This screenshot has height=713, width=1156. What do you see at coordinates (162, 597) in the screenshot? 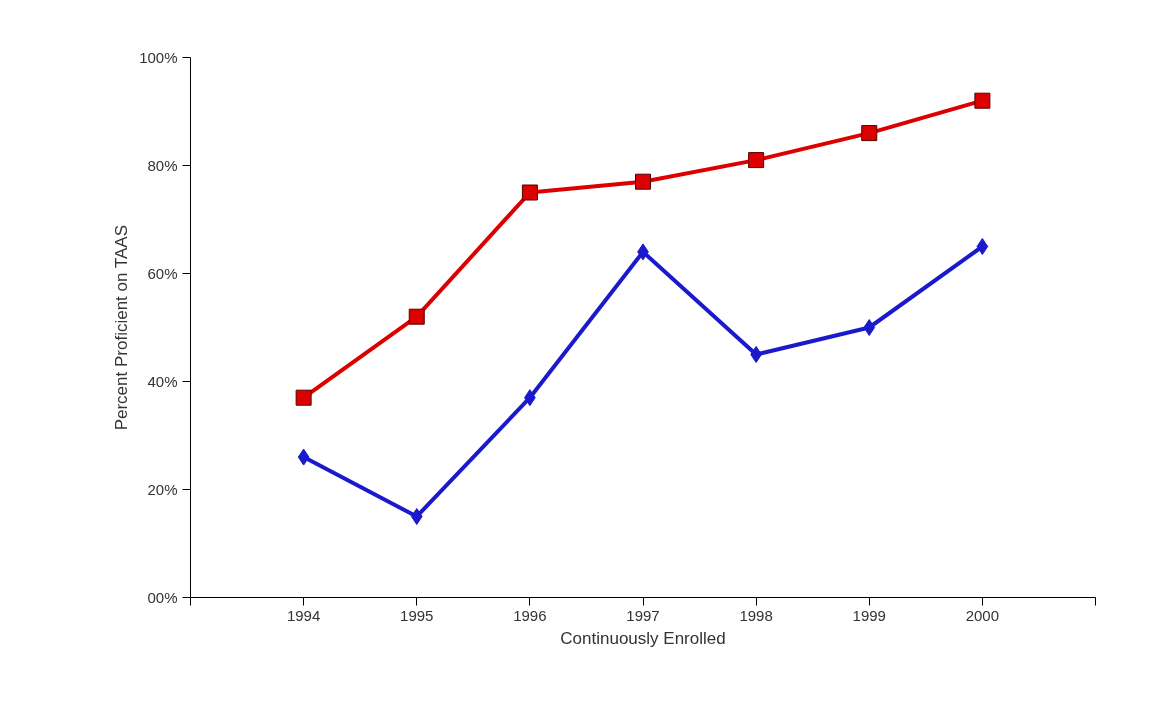
I see `y-tick-label: 00%` at bounding box center [162, 597].